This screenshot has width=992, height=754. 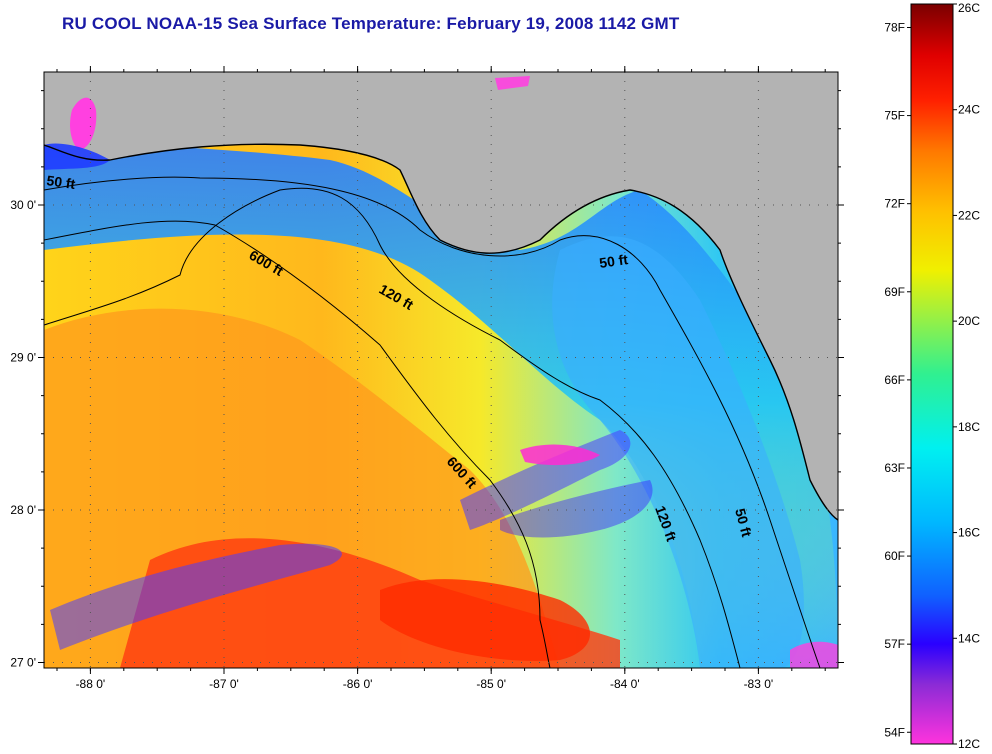 I want to click on lon-label: -83 0', so click(x=759, y=684).